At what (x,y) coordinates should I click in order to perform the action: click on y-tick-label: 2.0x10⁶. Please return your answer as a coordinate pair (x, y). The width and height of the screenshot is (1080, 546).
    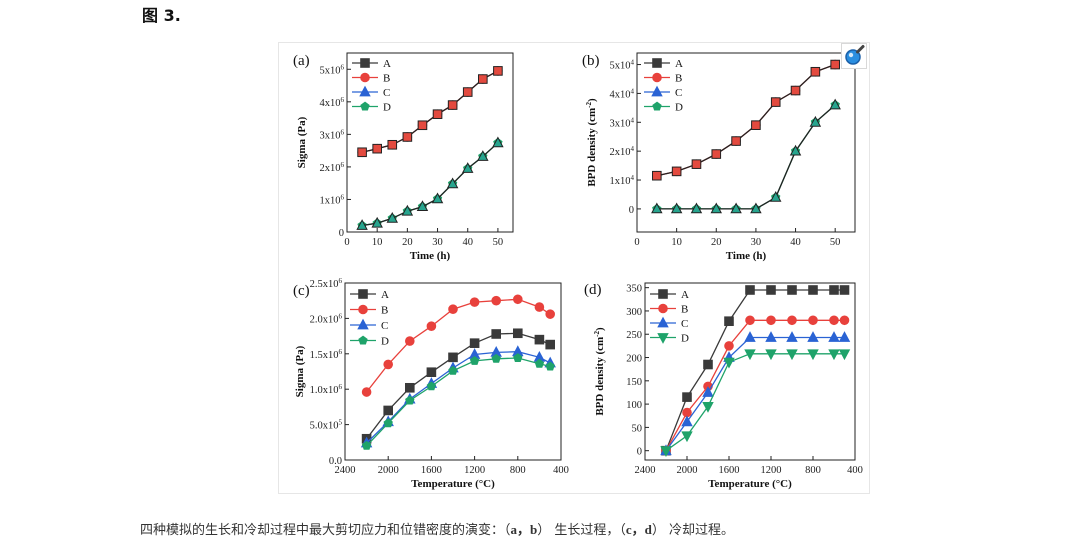
    Looking at the image, I should click on (326, 318).